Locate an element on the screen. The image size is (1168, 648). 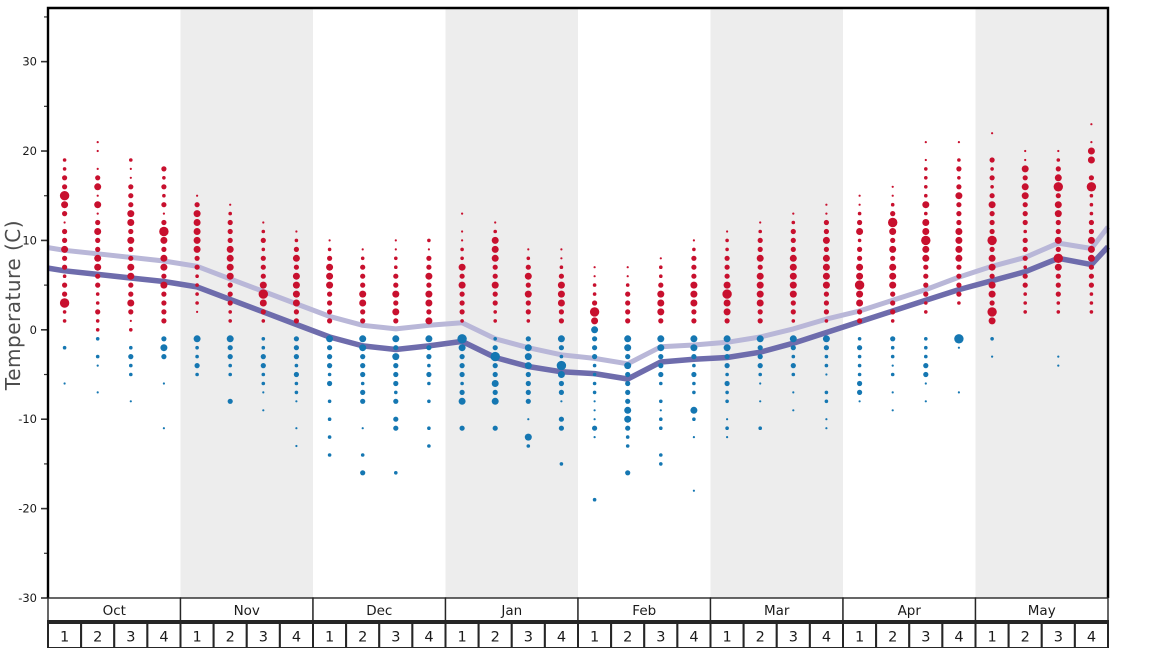
week-label: 4 is located at coordinates (958, 638).